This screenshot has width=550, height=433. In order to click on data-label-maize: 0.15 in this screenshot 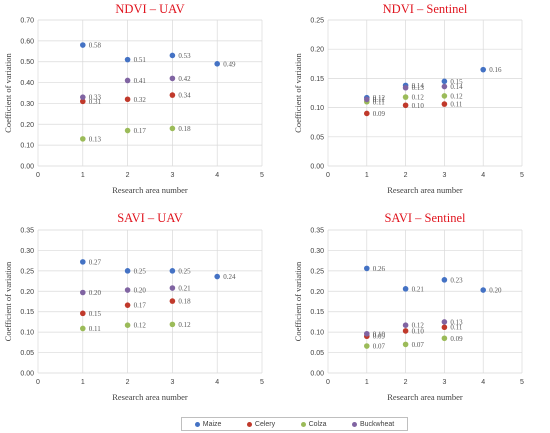, I will do `click(456, 82)`.